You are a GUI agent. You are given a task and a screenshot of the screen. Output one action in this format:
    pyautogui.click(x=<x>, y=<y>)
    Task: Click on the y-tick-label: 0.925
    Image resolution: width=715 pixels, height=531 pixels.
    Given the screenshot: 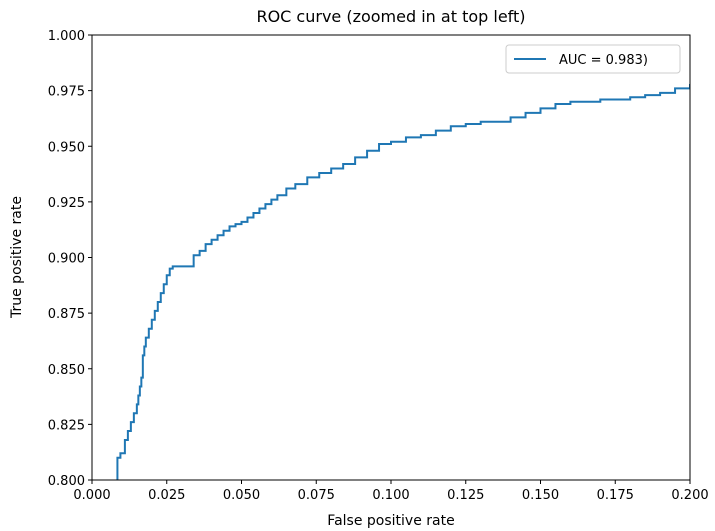 What is the action you would take?
    pyautogui.click(x=66, y=203)
    